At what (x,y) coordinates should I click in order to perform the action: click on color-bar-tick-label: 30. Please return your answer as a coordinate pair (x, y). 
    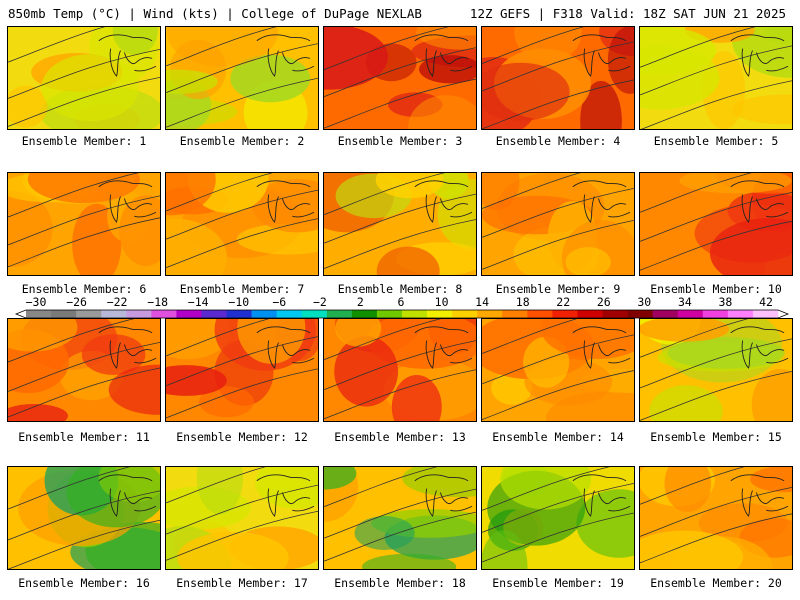
    Looking at the image, I should click on (644, 302).